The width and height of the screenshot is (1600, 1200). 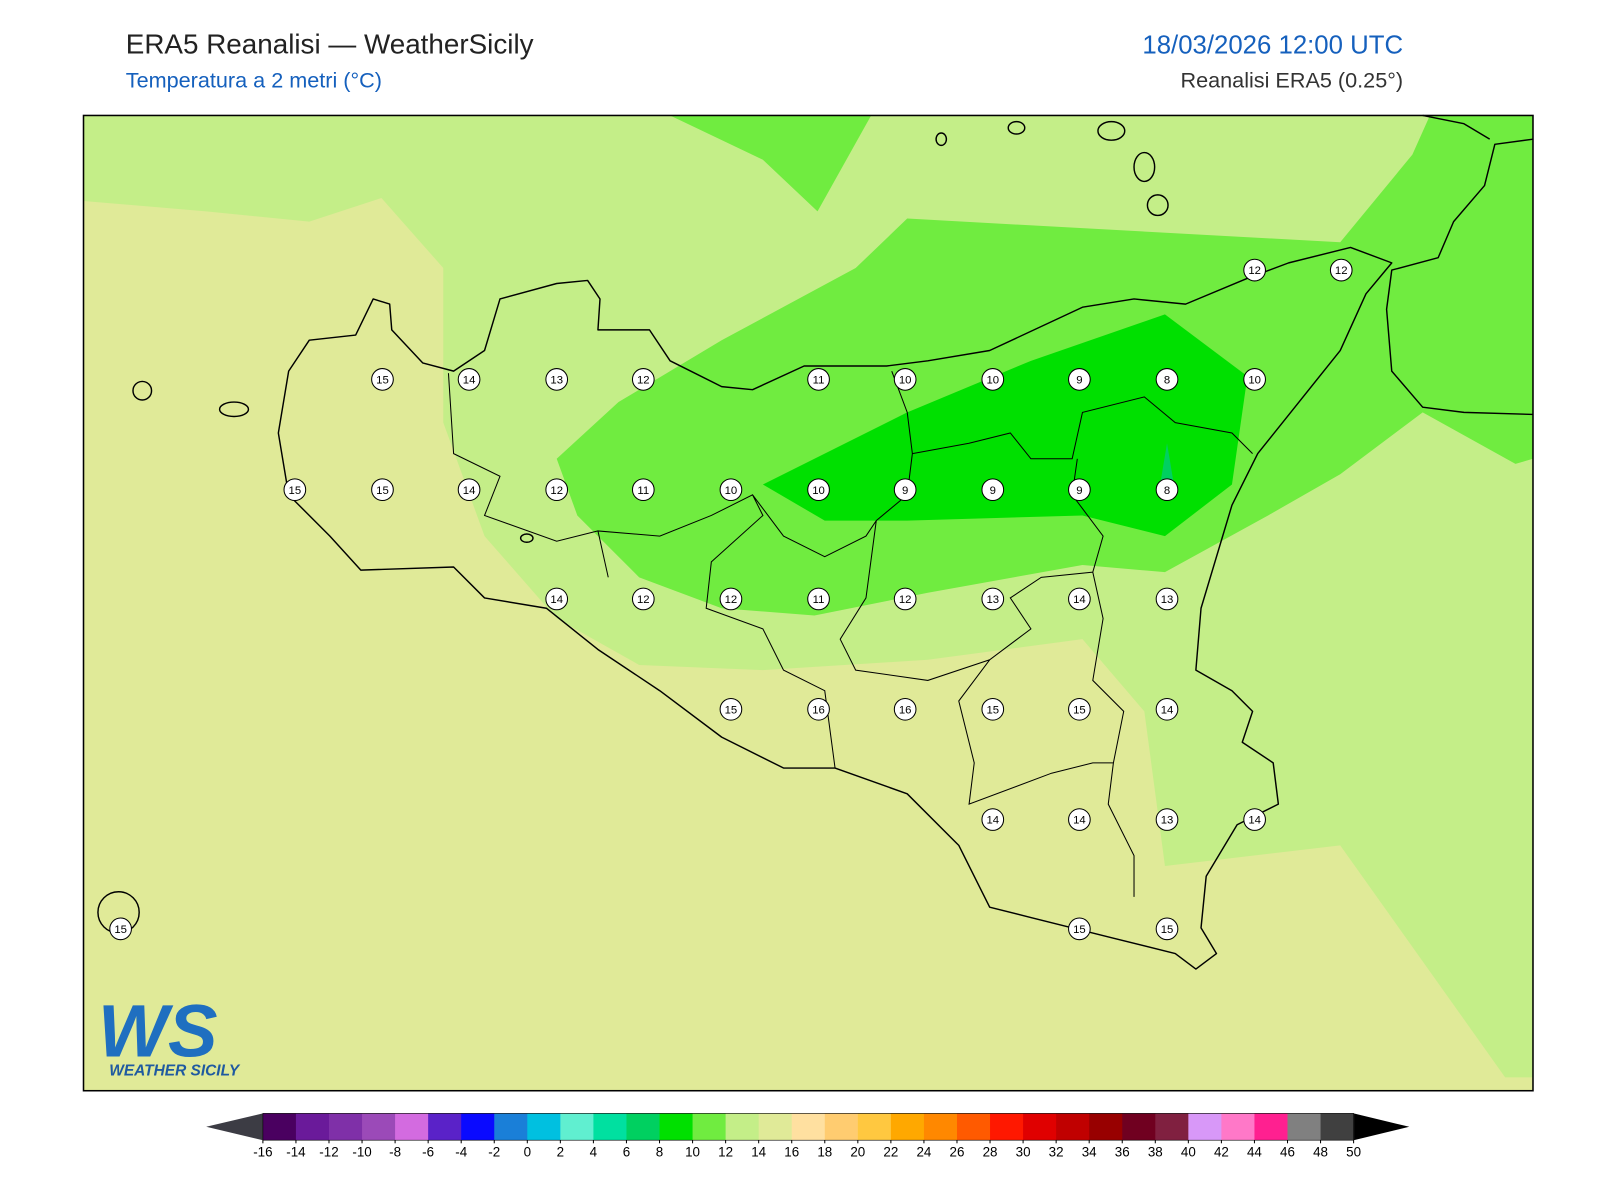 What do you see at coordinates (1056, 1152) in the screenshot?
I see `colorbar-tick-label: 32` at bounding box center [1056, 1152].